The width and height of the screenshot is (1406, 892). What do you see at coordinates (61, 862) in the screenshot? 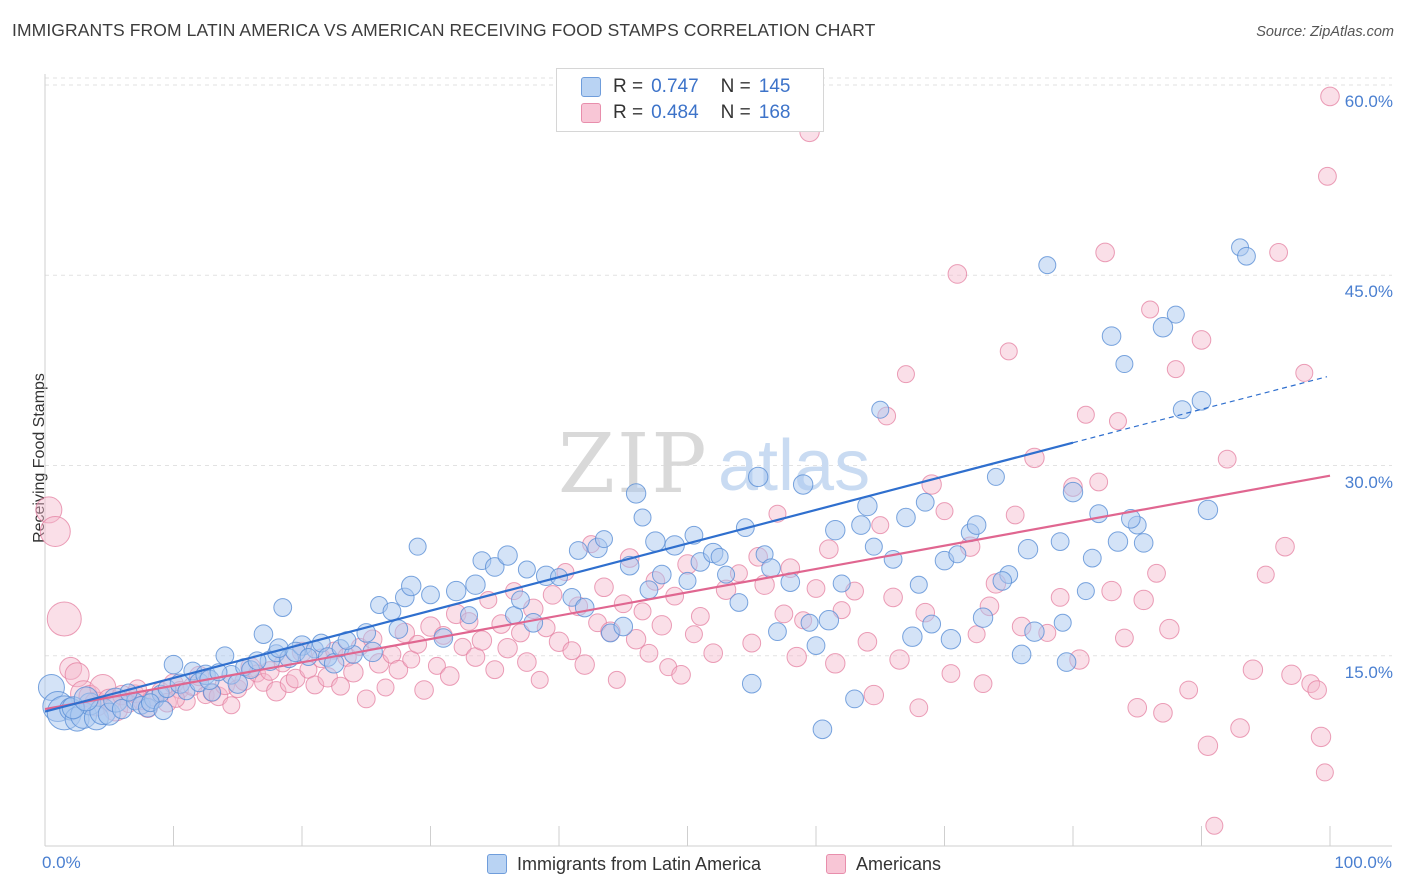
I see `x-tick-label: 0.0%` at bounding box center [61, 862].